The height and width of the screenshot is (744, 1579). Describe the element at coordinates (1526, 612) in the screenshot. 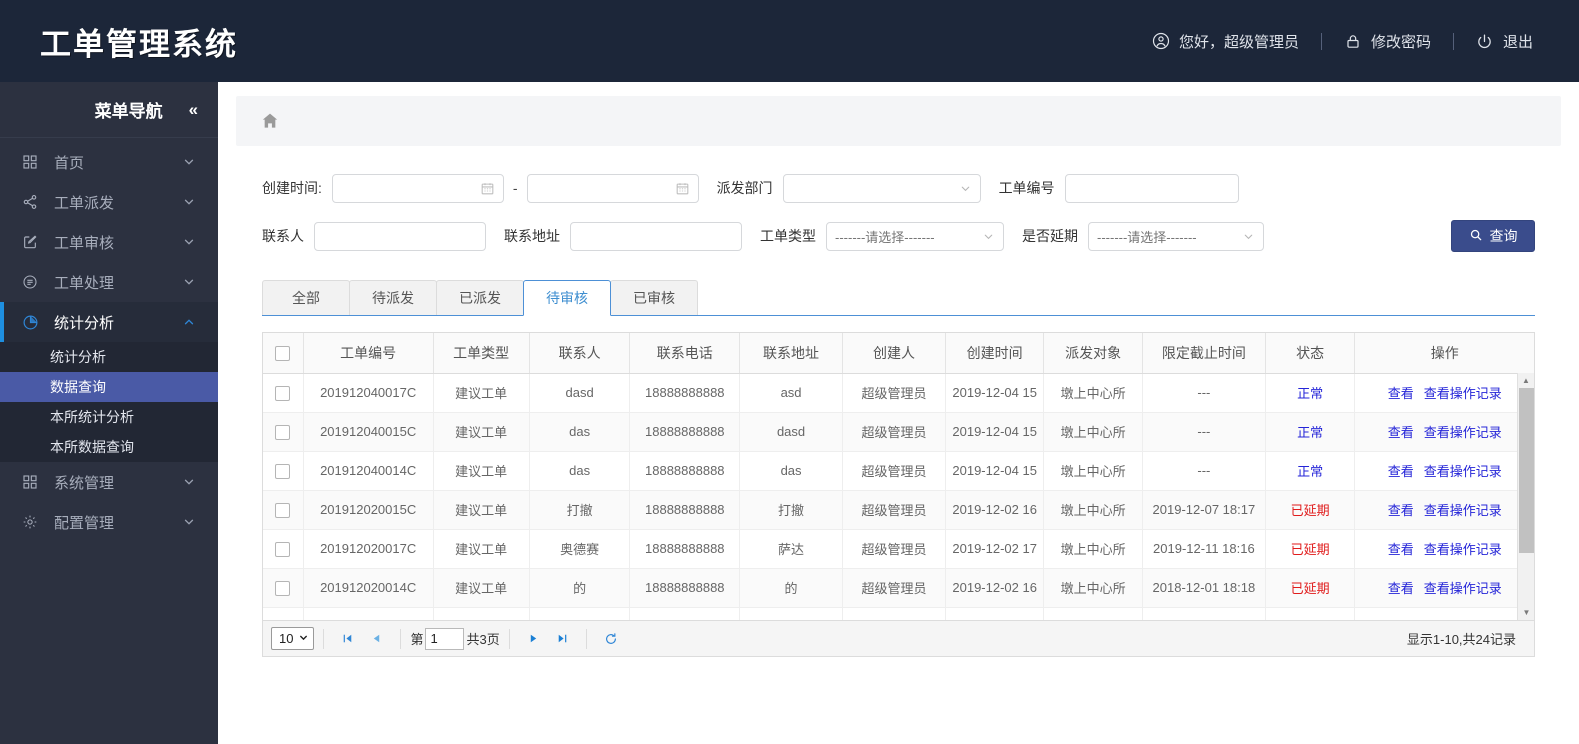

I see `scroll-down-arrow-icon: ▼` at that location.